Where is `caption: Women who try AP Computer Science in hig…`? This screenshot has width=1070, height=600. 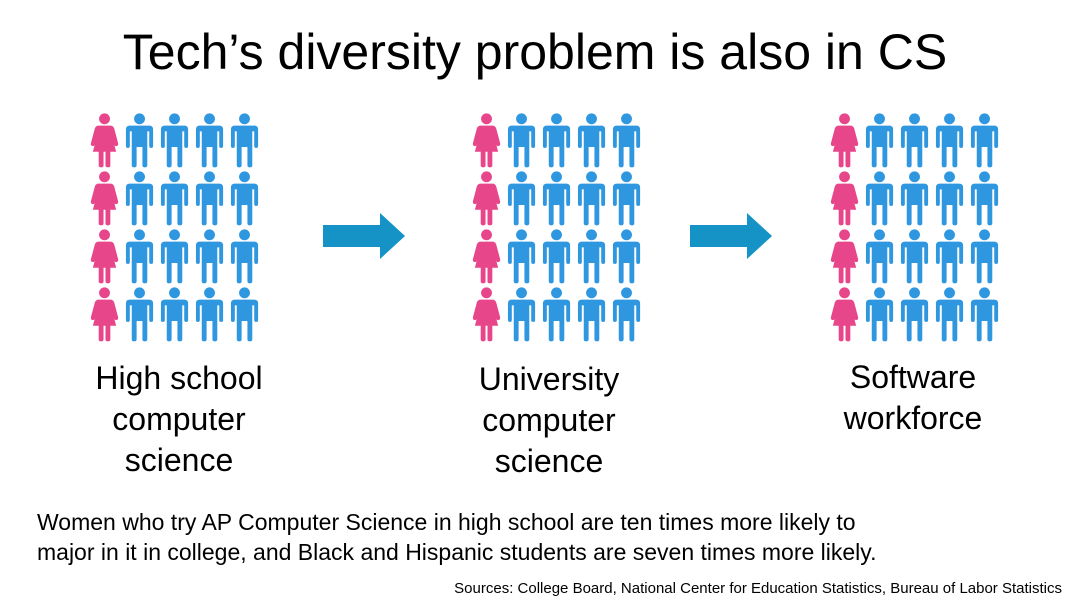 caption: Women who try AP Computer Science in hig… is located at coordinates (547, 537).